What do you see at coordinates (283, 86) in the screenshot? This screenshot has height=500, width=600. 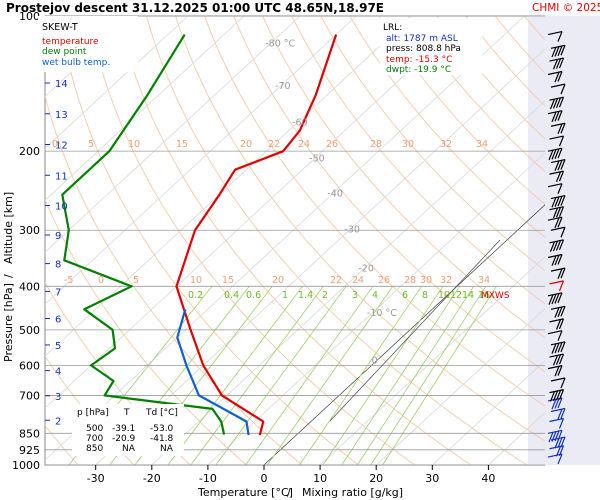 I see `isotherm-label: -70` at bounding box center [283, 86].